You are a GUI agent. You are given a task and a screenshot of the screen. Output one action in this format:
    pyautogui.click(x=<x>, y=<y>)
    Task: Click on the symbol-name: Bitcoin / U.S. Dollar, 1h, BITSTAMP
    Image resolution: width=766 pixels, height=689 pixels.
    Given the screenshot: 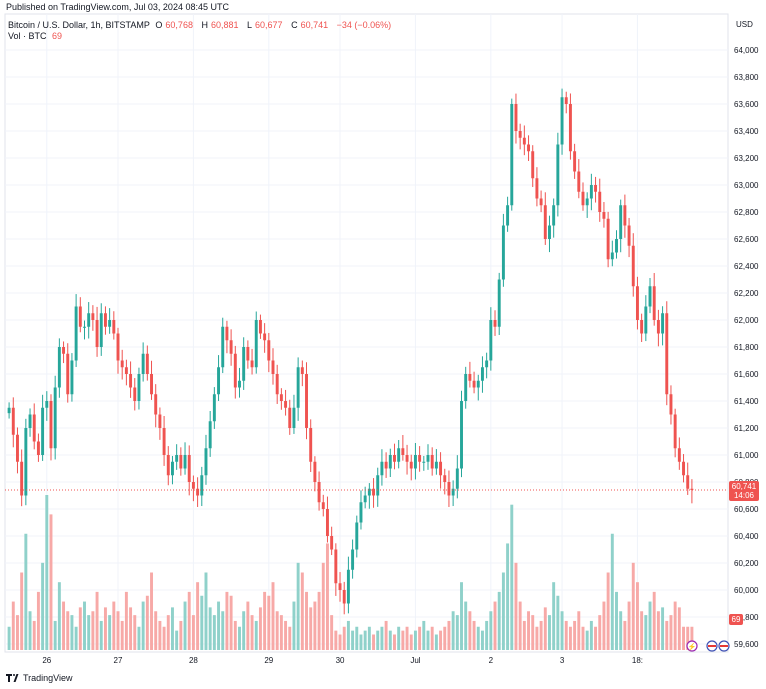 What is the action you would take?
    pyautogui.click(x=79, y=25)
    